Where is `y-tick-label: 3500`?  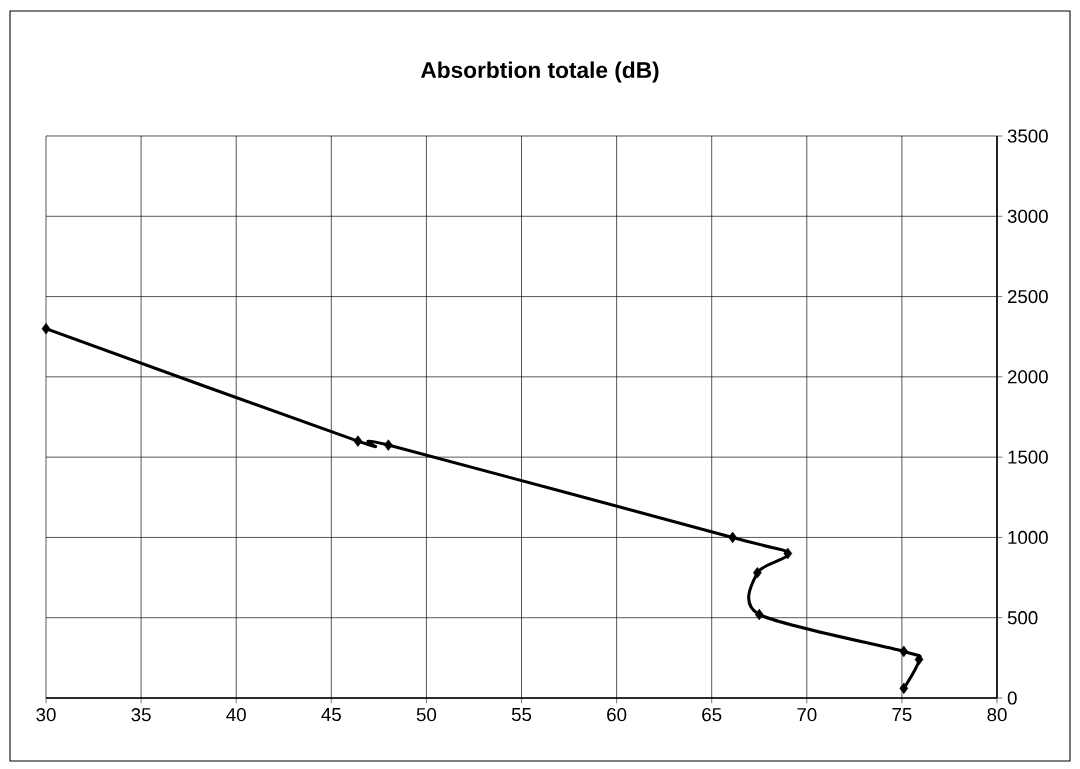 y-tick-label: 3500 is located at coordinates (1027, 136).